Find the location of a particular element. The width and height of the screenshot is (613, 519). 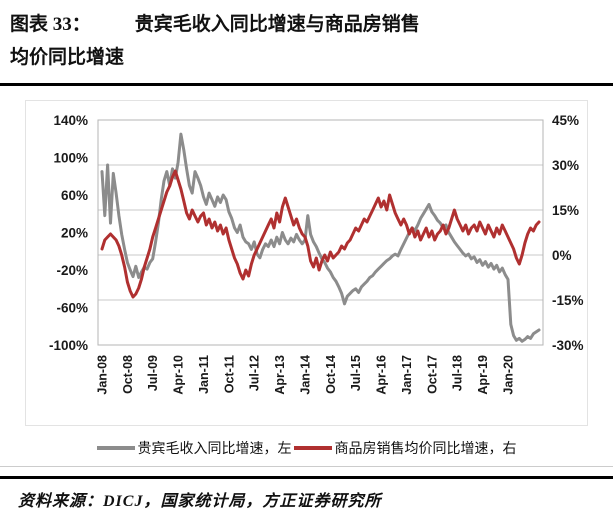

x-axis-tick-label: Jan-08 is located at coordinates (103, 375).